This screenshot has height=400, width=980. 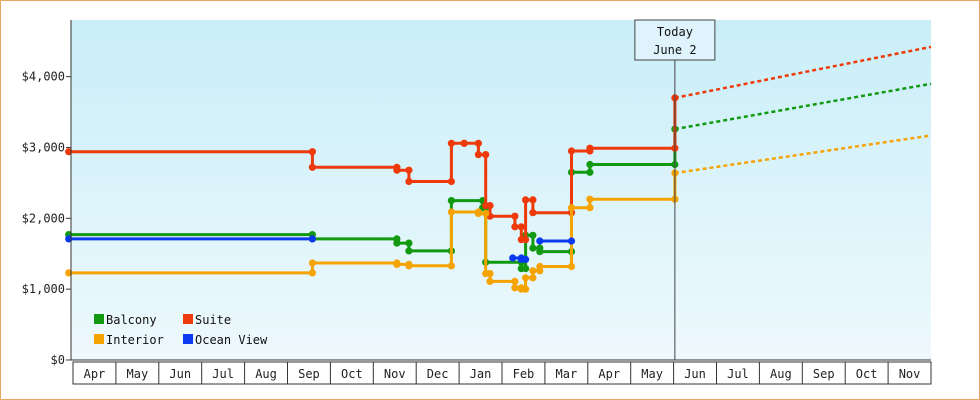 What do you see at coordinates (803, 154) in the screenshot?
I see `series-interior-projection` at bounding box center [803, 154].